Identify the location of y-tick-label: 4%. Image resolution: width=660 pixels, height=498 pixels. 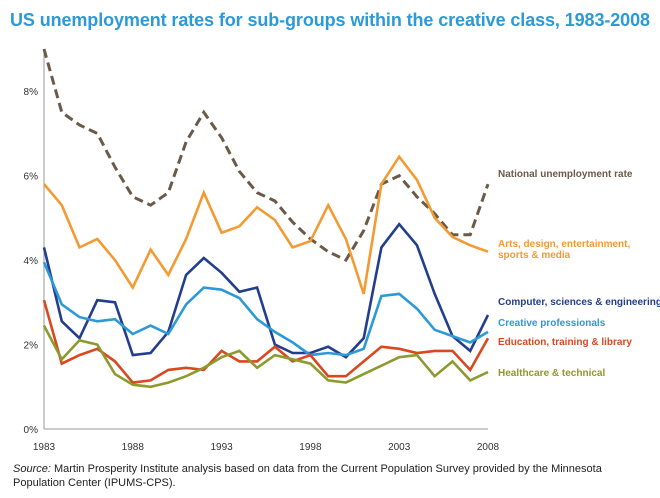
(31, 261).